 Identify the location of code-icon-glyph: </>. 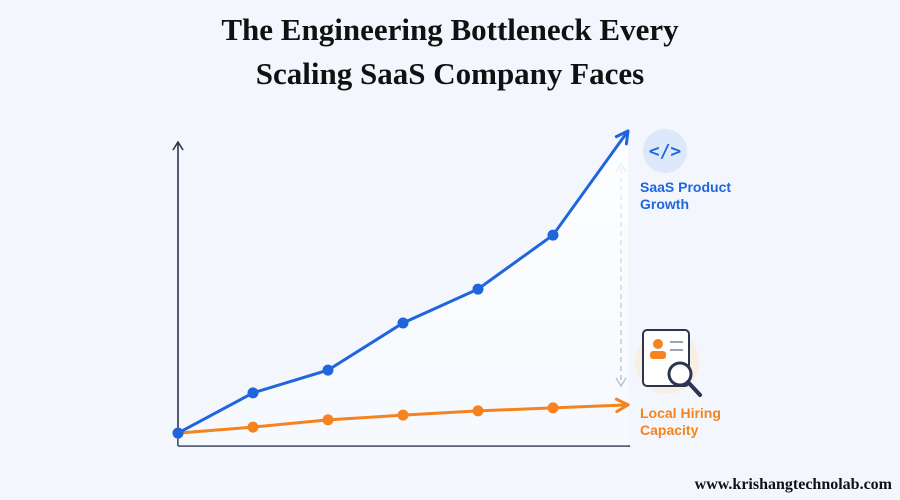
(665, 151).